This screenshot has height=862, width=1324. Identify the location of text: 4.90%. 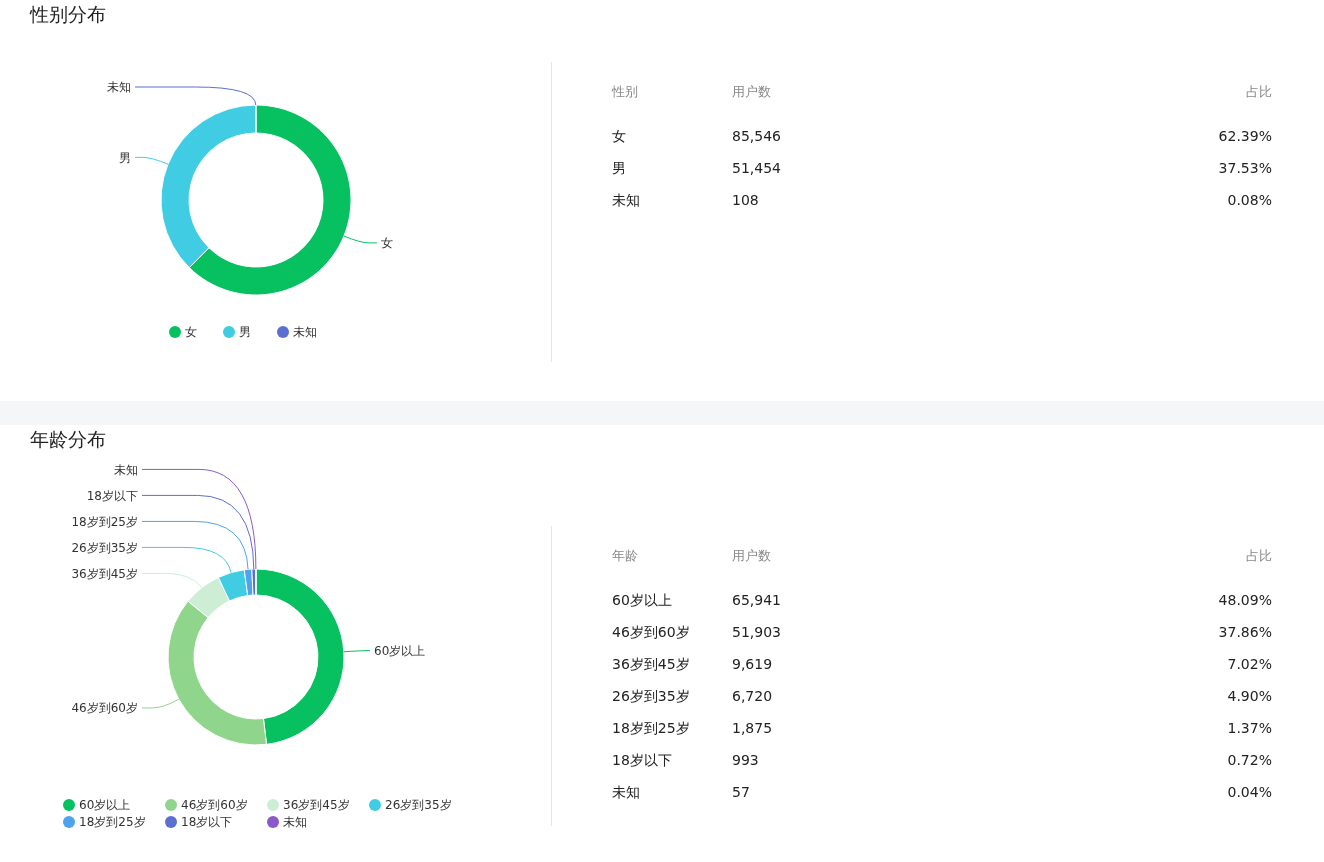
(1249, 695).